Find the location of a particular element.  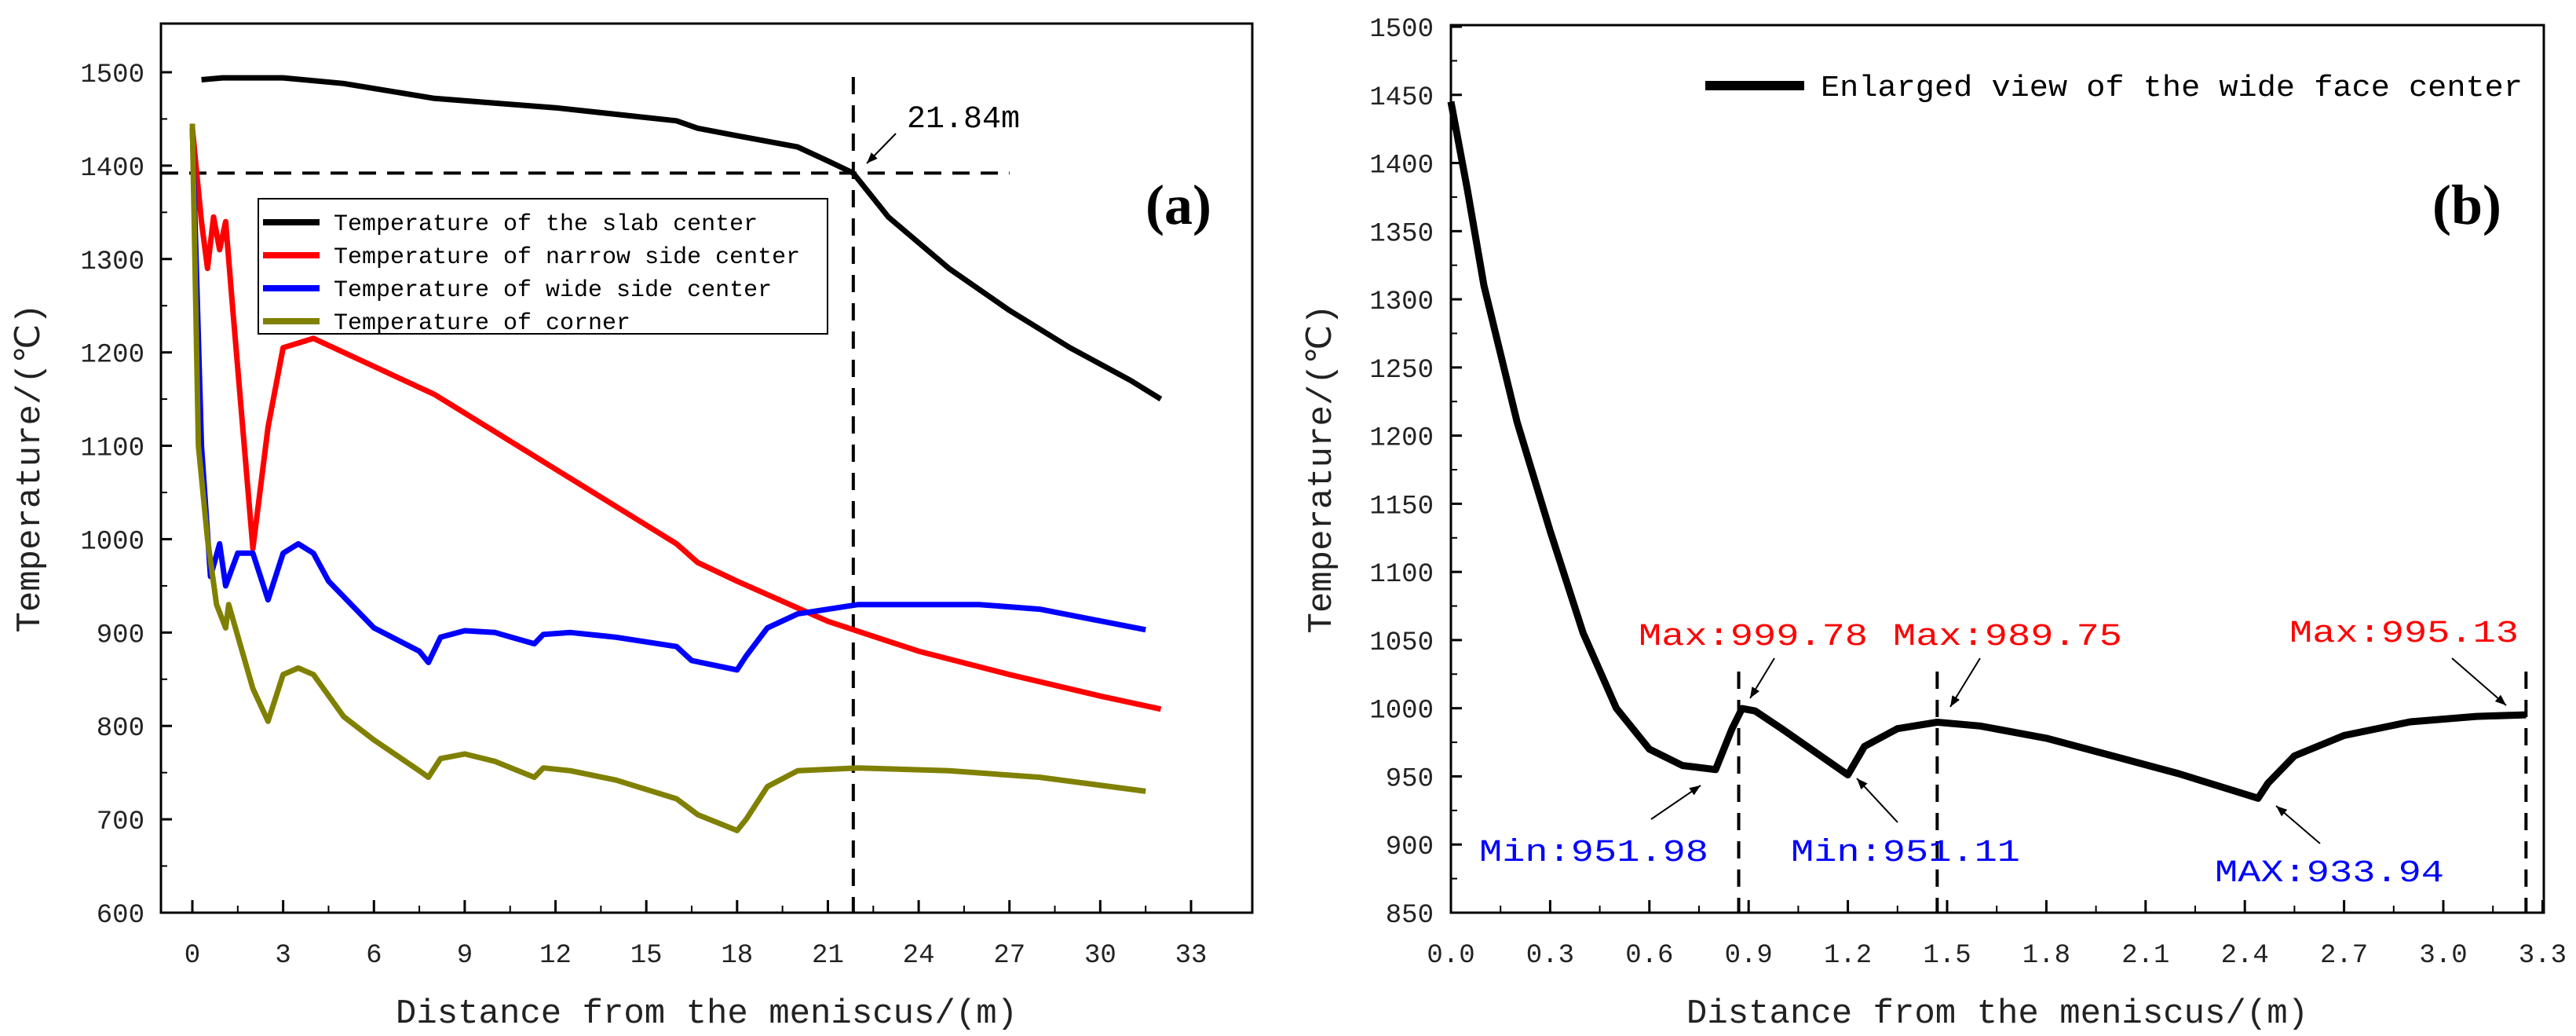

y-tick-label: 600 is located at coordinates (121, 916).